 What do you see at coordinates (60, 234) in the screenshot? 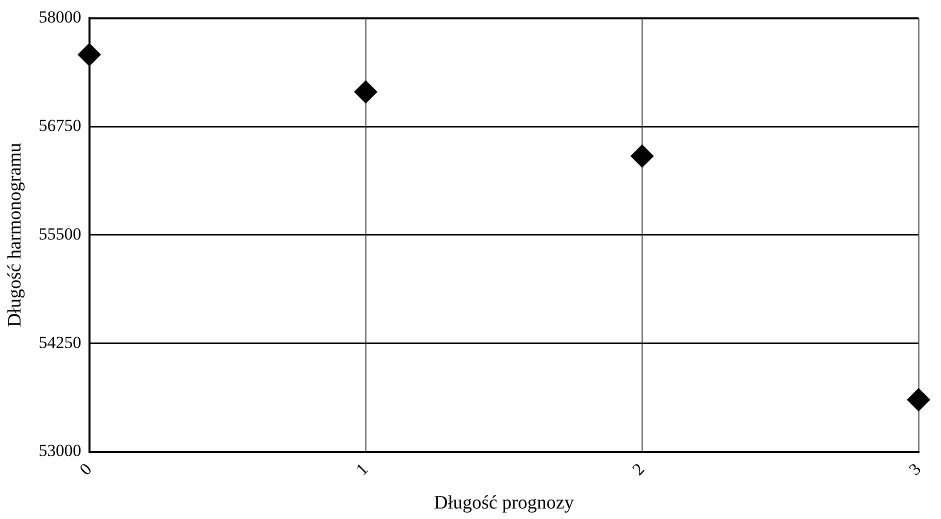
I see `y-tick-label: 55500` at bounding box center [60, 234].